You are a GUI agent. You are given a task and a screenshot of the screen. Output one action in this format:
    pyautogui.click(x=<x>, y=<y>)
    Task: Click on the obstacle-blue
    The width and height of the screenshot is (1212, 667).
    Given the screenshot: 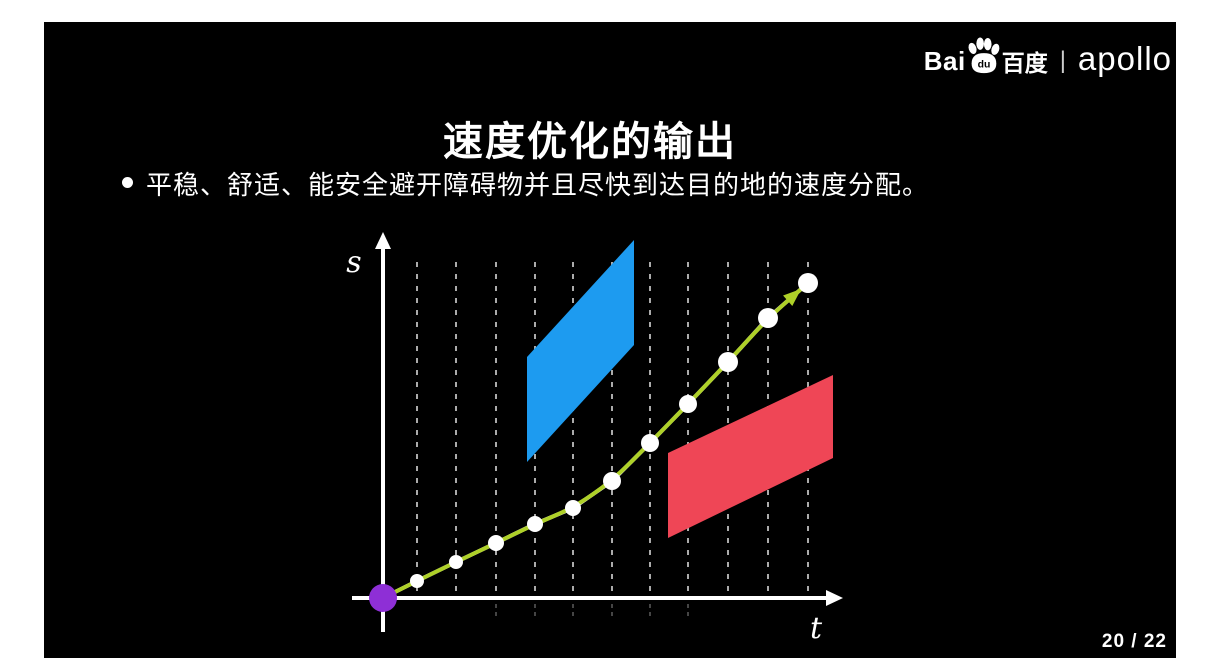 What is the action you would take?
    pyautogui.click(x=580, y=351)
    